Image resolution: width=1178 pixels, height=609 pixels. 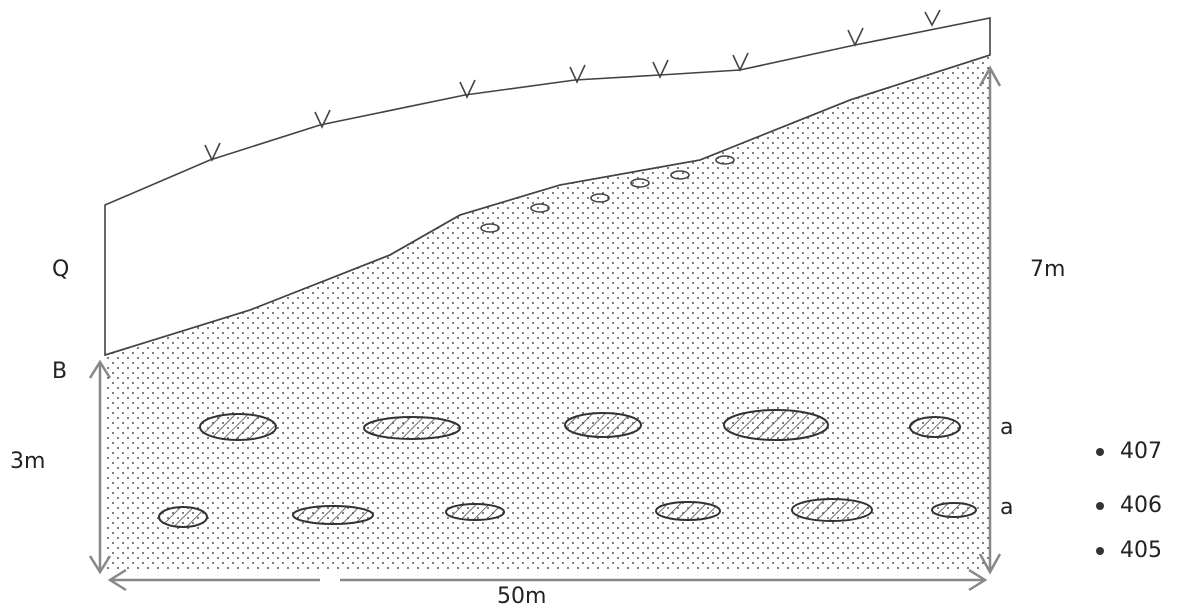 I want to click on sample-label: 406, so click(x=1141, y=505).